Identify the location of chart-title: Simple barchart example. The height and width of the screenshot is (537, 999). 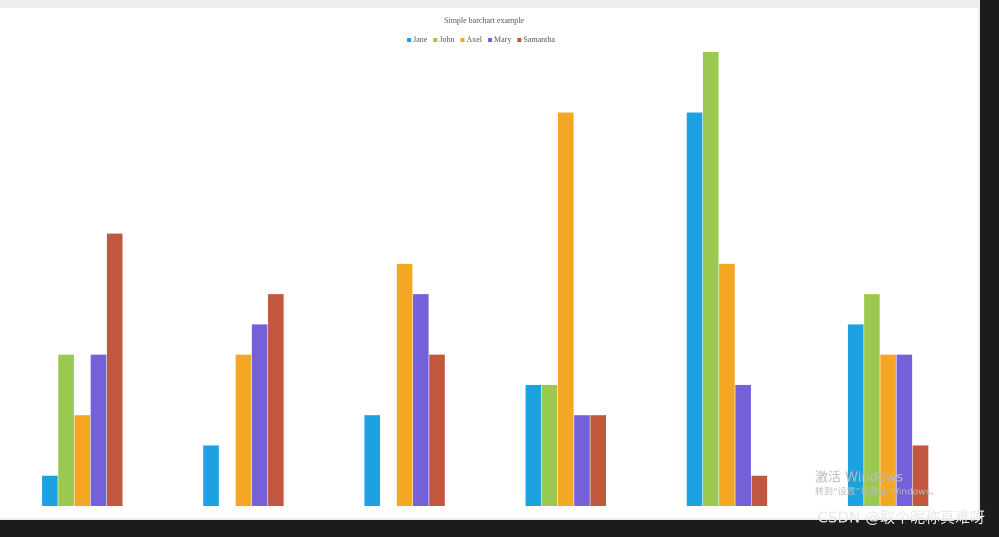
(484, 20).